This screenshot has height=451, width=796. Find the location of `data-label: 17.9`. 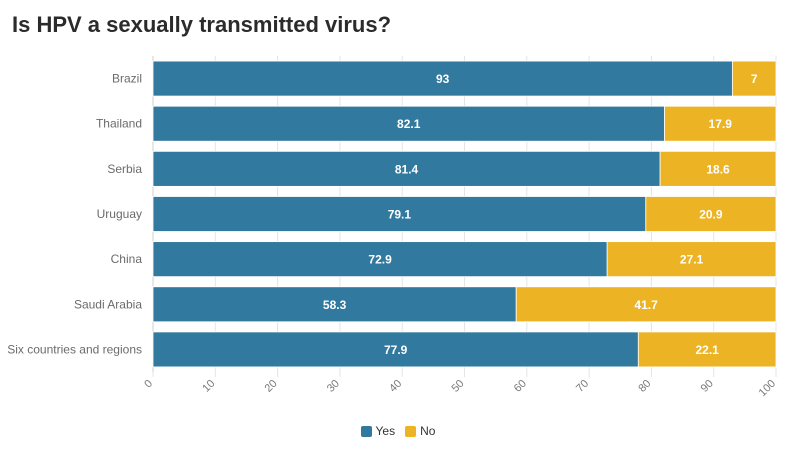

data-label: 17.9 is located at coordinates (721, 124).